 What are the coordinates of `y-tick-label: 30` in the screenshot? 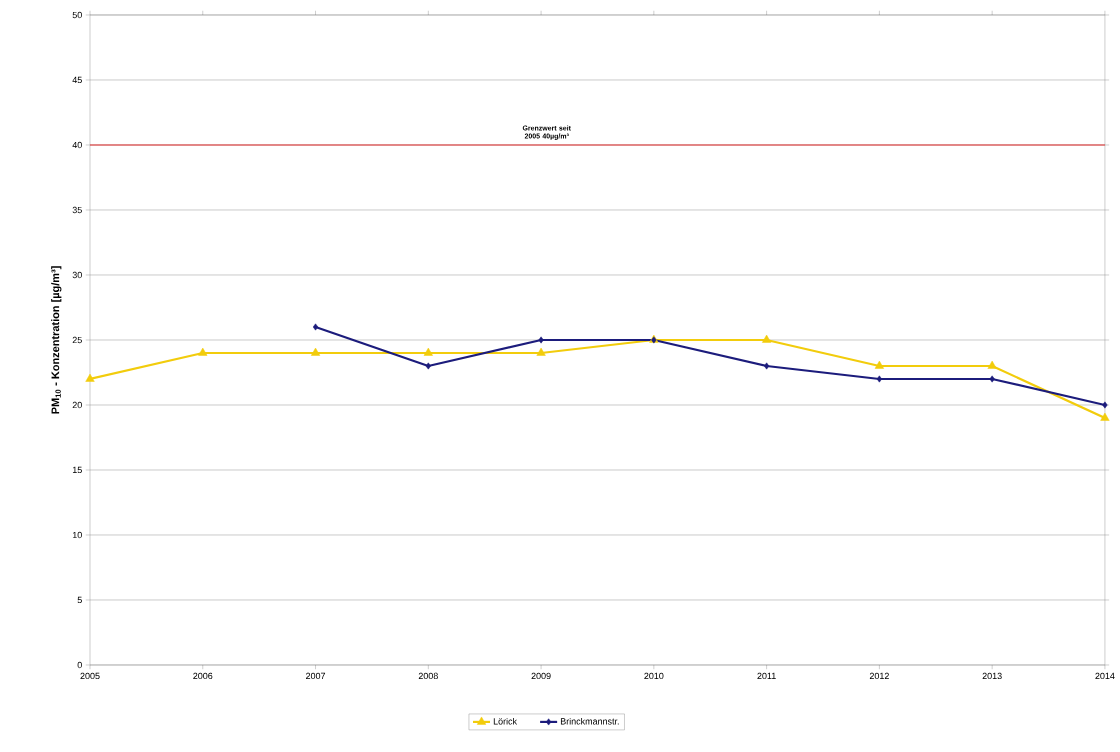 It's located at (77, 275).